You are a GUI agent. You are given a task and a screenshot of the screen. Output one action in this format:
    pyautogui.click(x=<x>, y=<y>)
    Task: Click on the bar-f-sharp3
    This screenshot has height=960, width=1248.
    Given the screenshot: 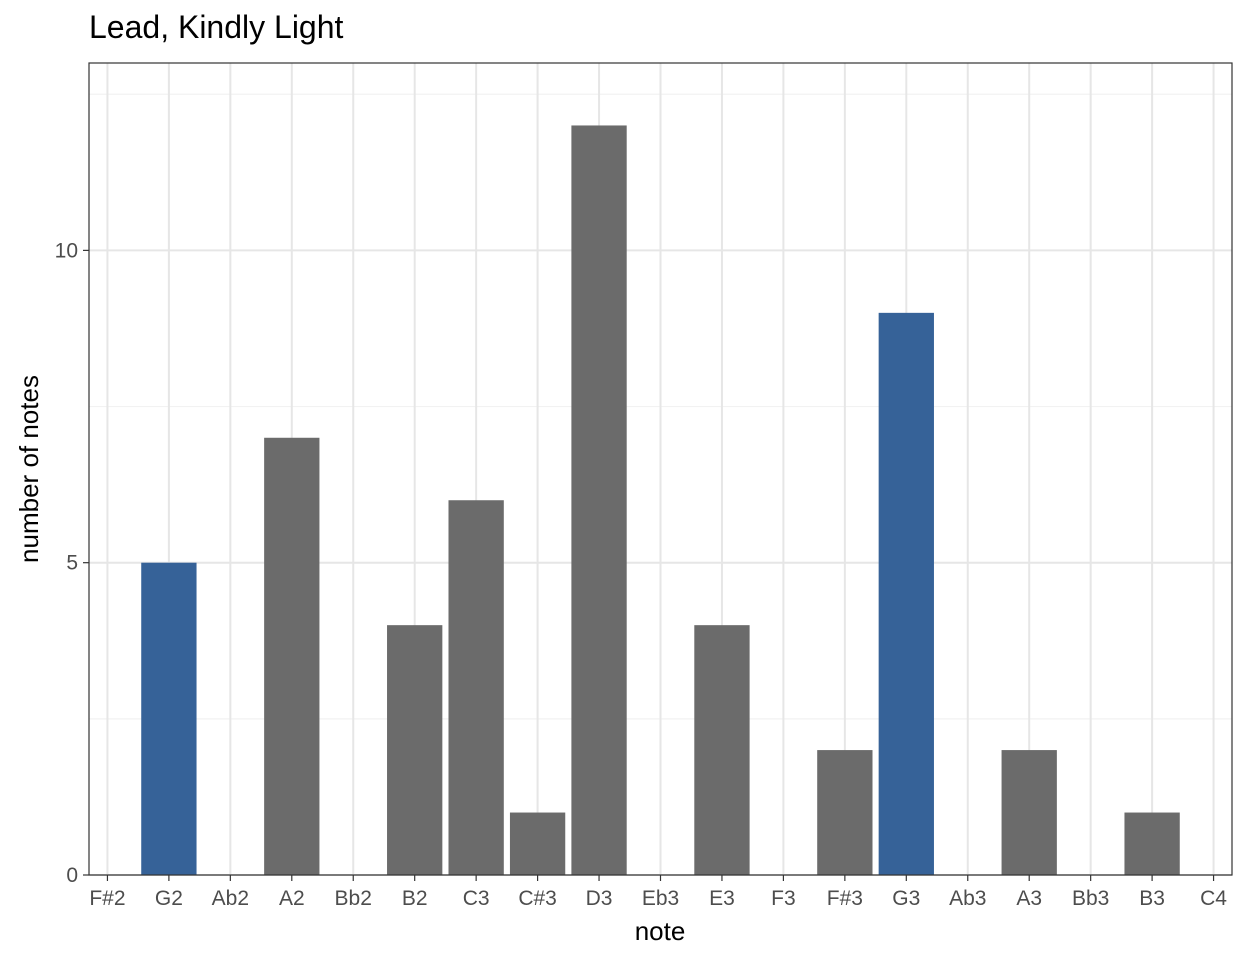 What is the action you would take?
    pyautogui.click(x=845, y=812)
    